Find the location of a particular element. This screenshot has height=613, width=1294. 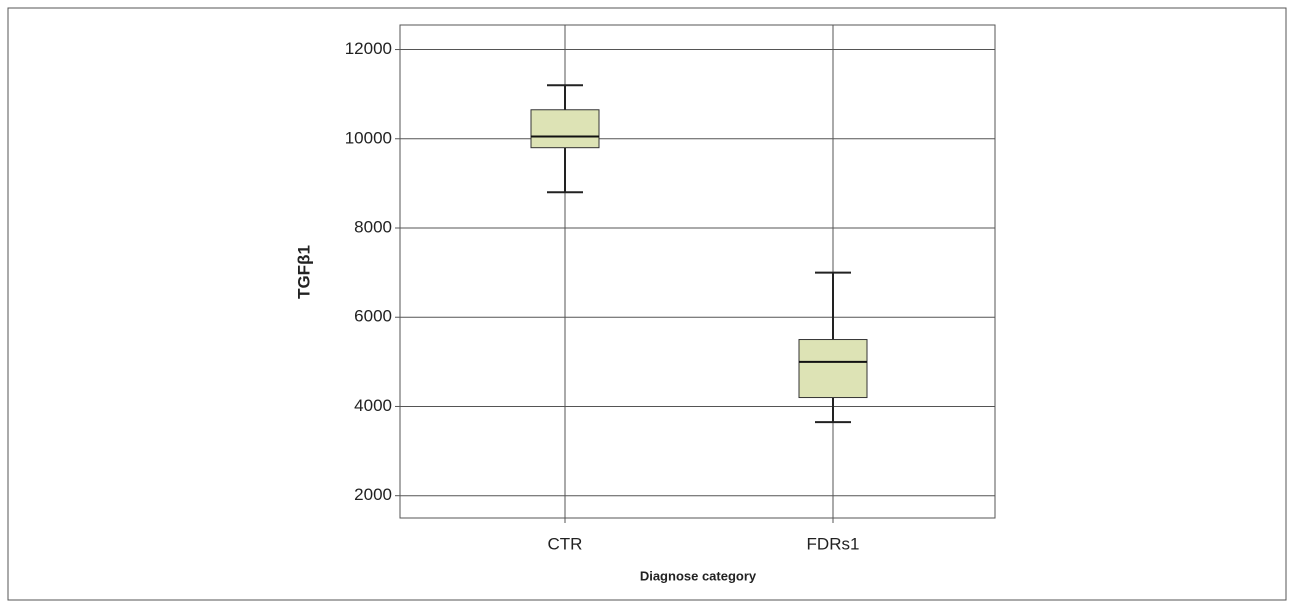

y-tick-label: 8000 is located at coordinates (373, 226).